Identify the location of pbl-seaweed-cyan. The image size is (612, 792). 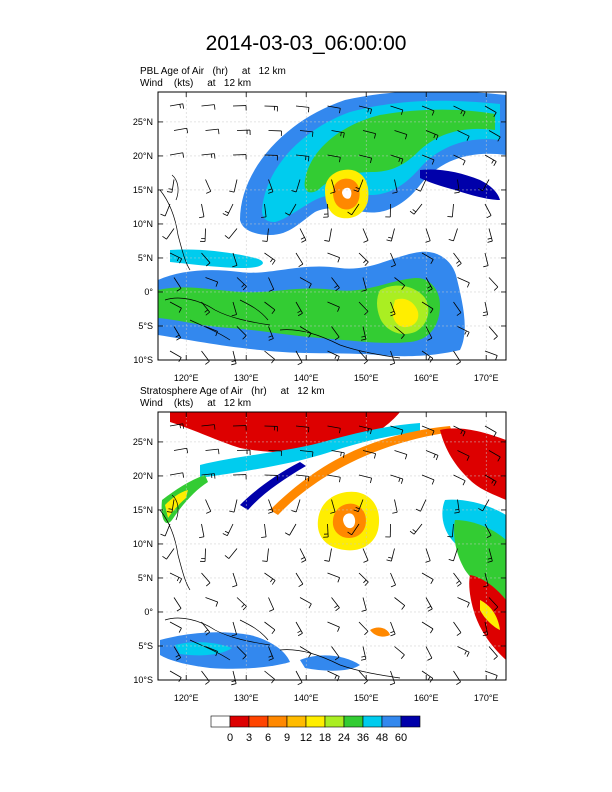
(216, 258).